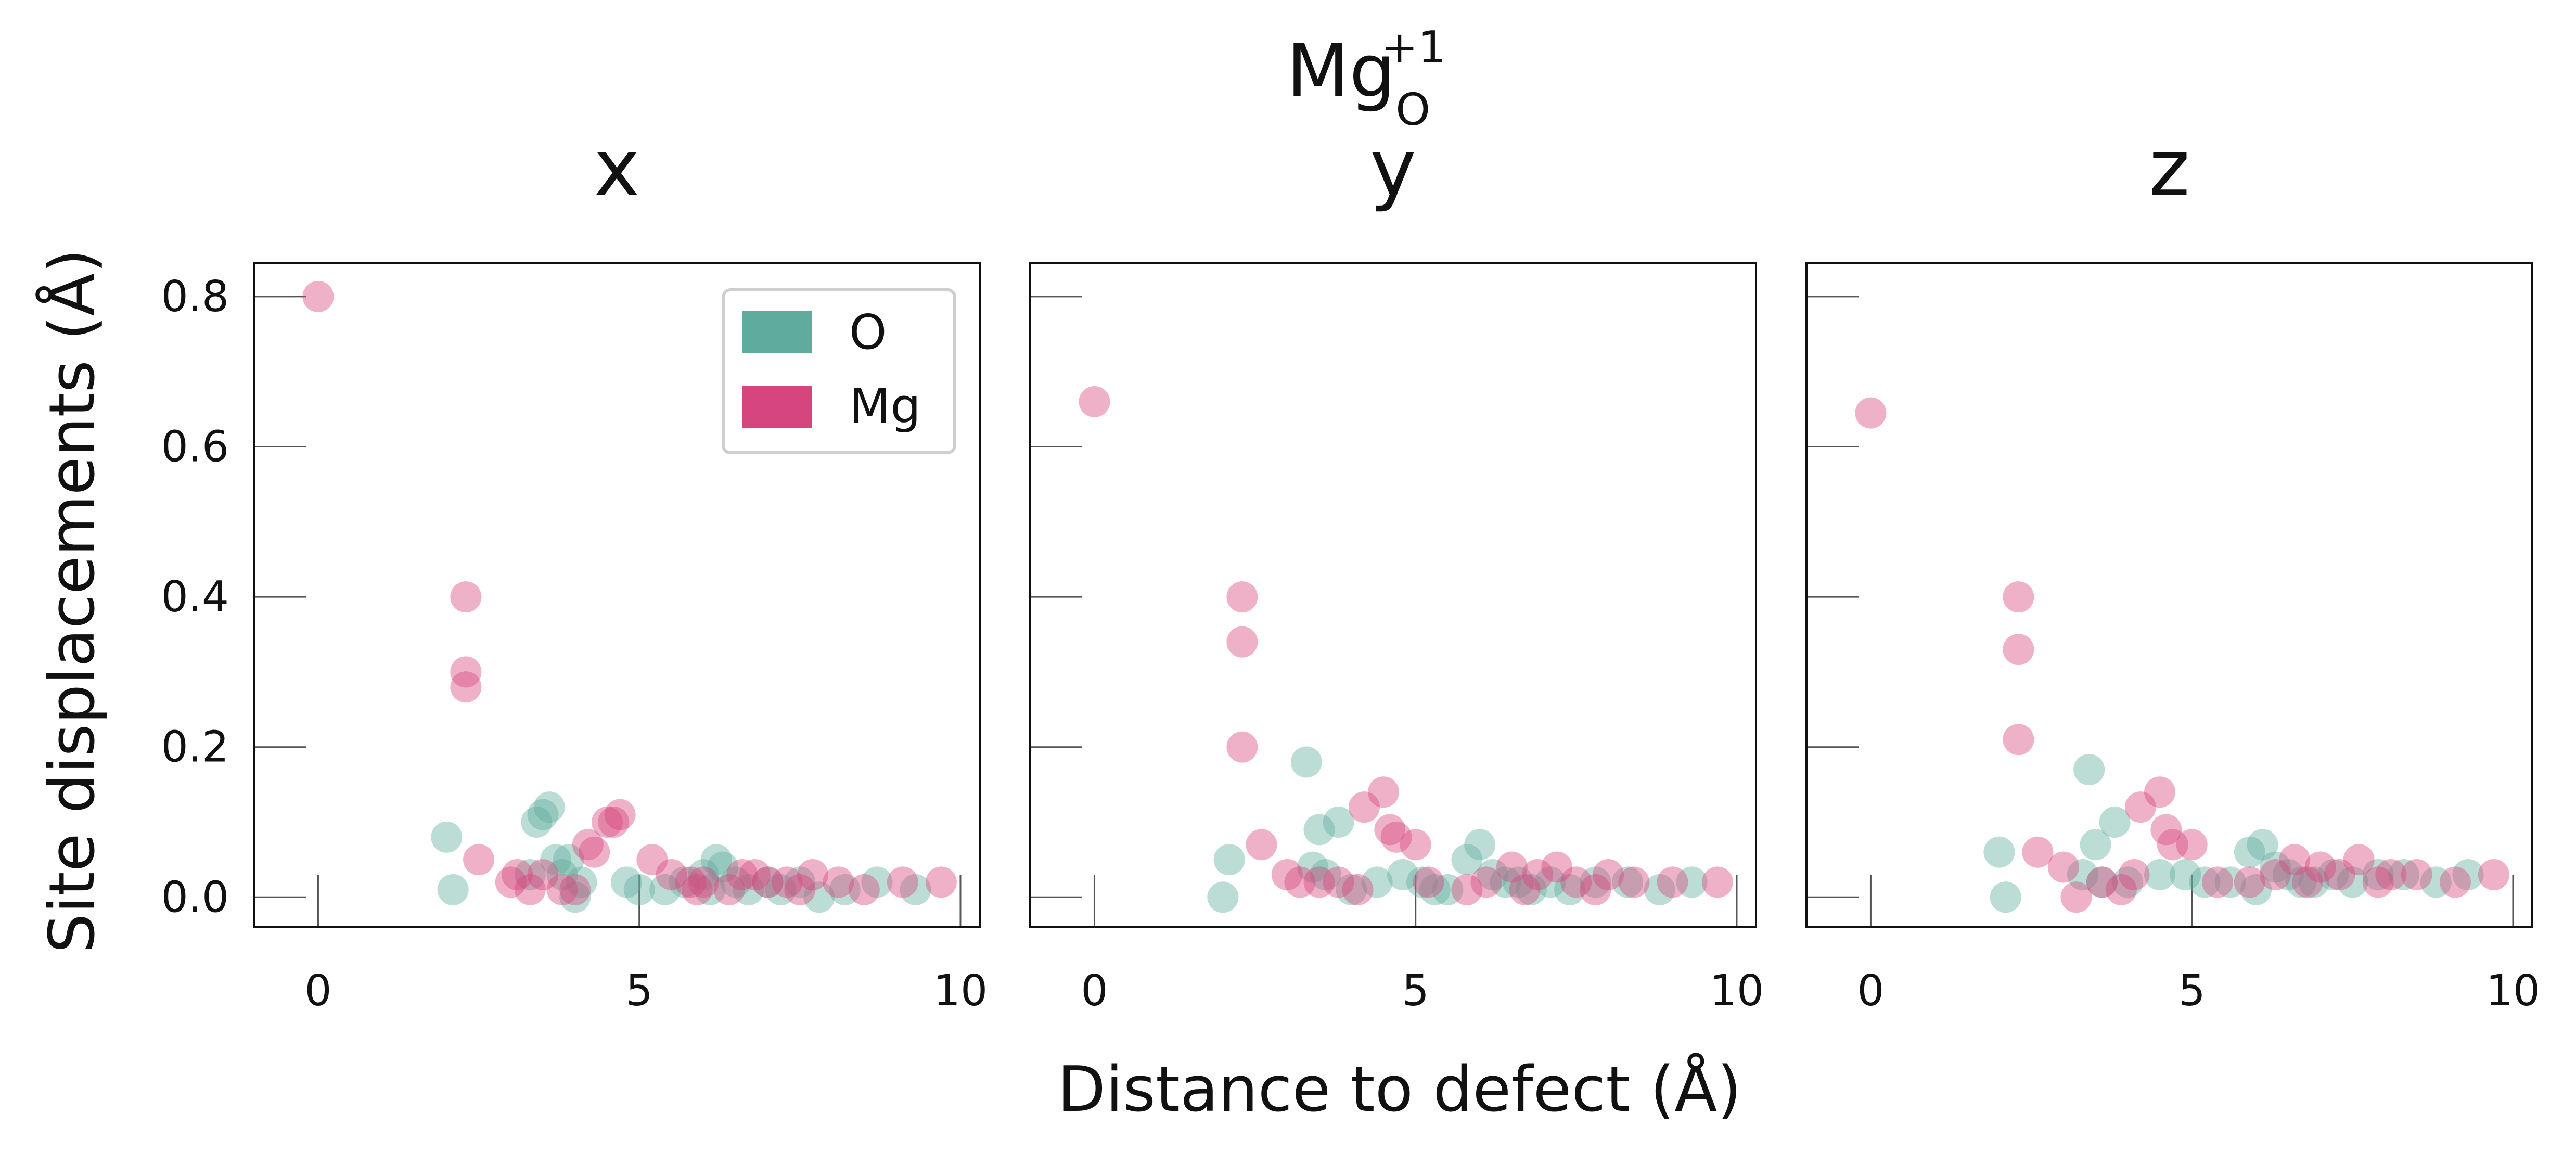 Image resolution: width=2576 pixels, height=1152 pixels. What do you see at coordinates (777, 407) in the screenshot?
I see `legend-swatch-mg` at bounding box center [777, 407].